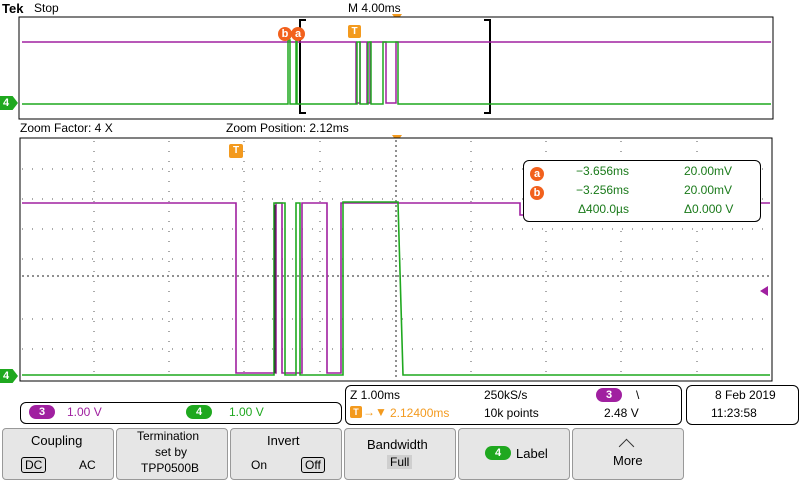 The height and width of the screenshot is (480, 800). I want to click on trigger-t-icon: T, so click(356, 412).